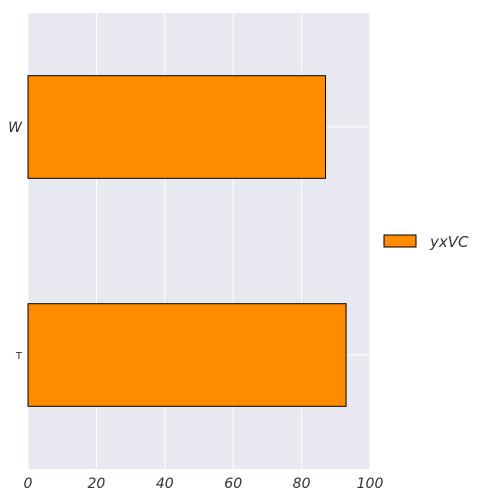 The image size is (504, 504). What do you see at coordinates (177, 127) in the screenshot?
I see `bar-w` at bounding box center [177, 127].